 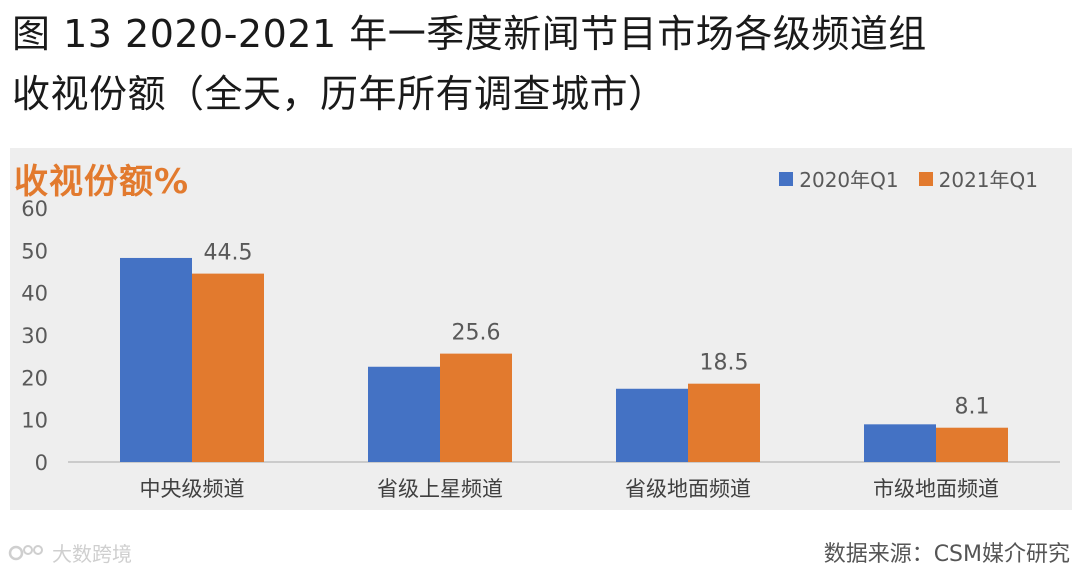 I want to click on y-tick-label: 30, so click(x=34, y=336).